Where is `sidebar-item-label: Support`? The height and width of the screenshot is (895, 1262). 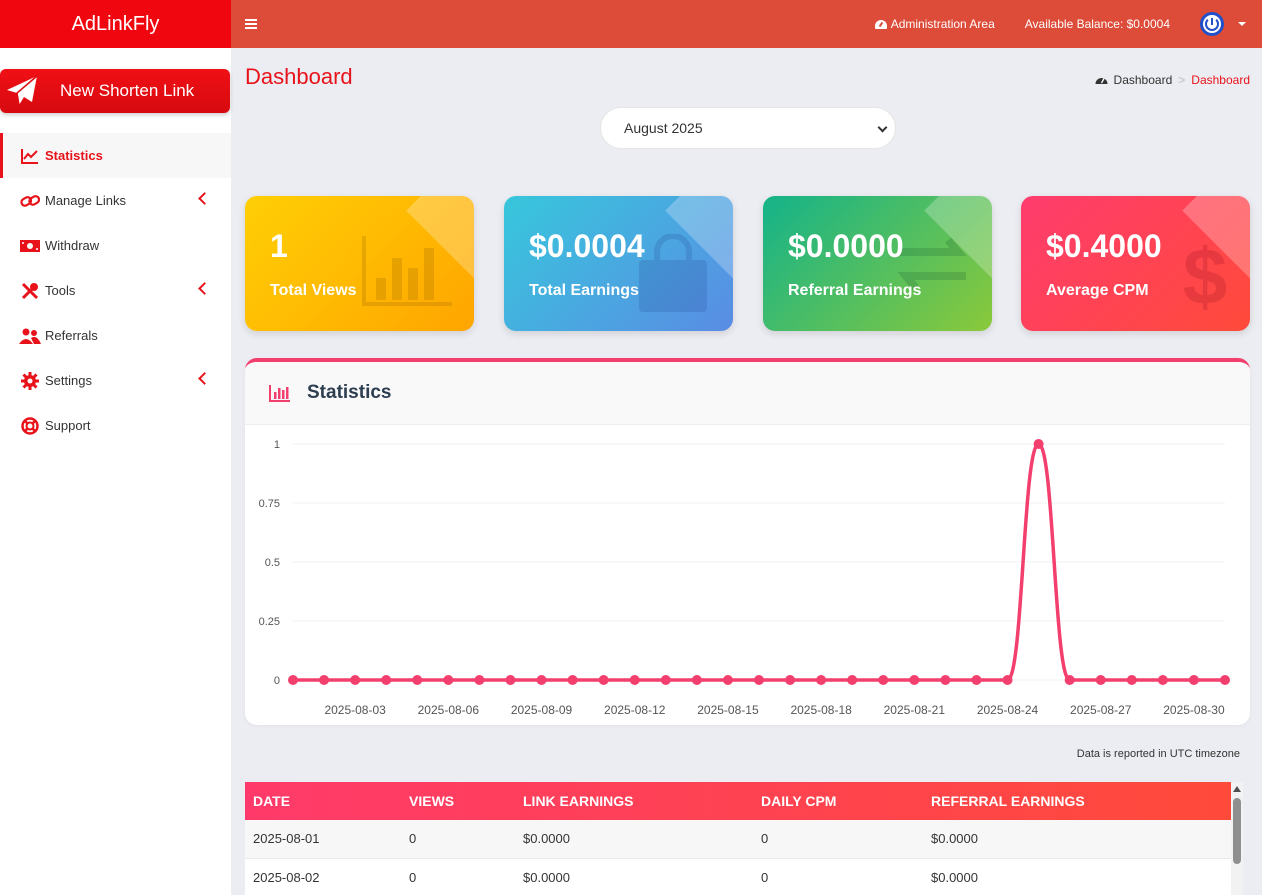
sidebar-item-label: Support is located at coordinates (68, 425).